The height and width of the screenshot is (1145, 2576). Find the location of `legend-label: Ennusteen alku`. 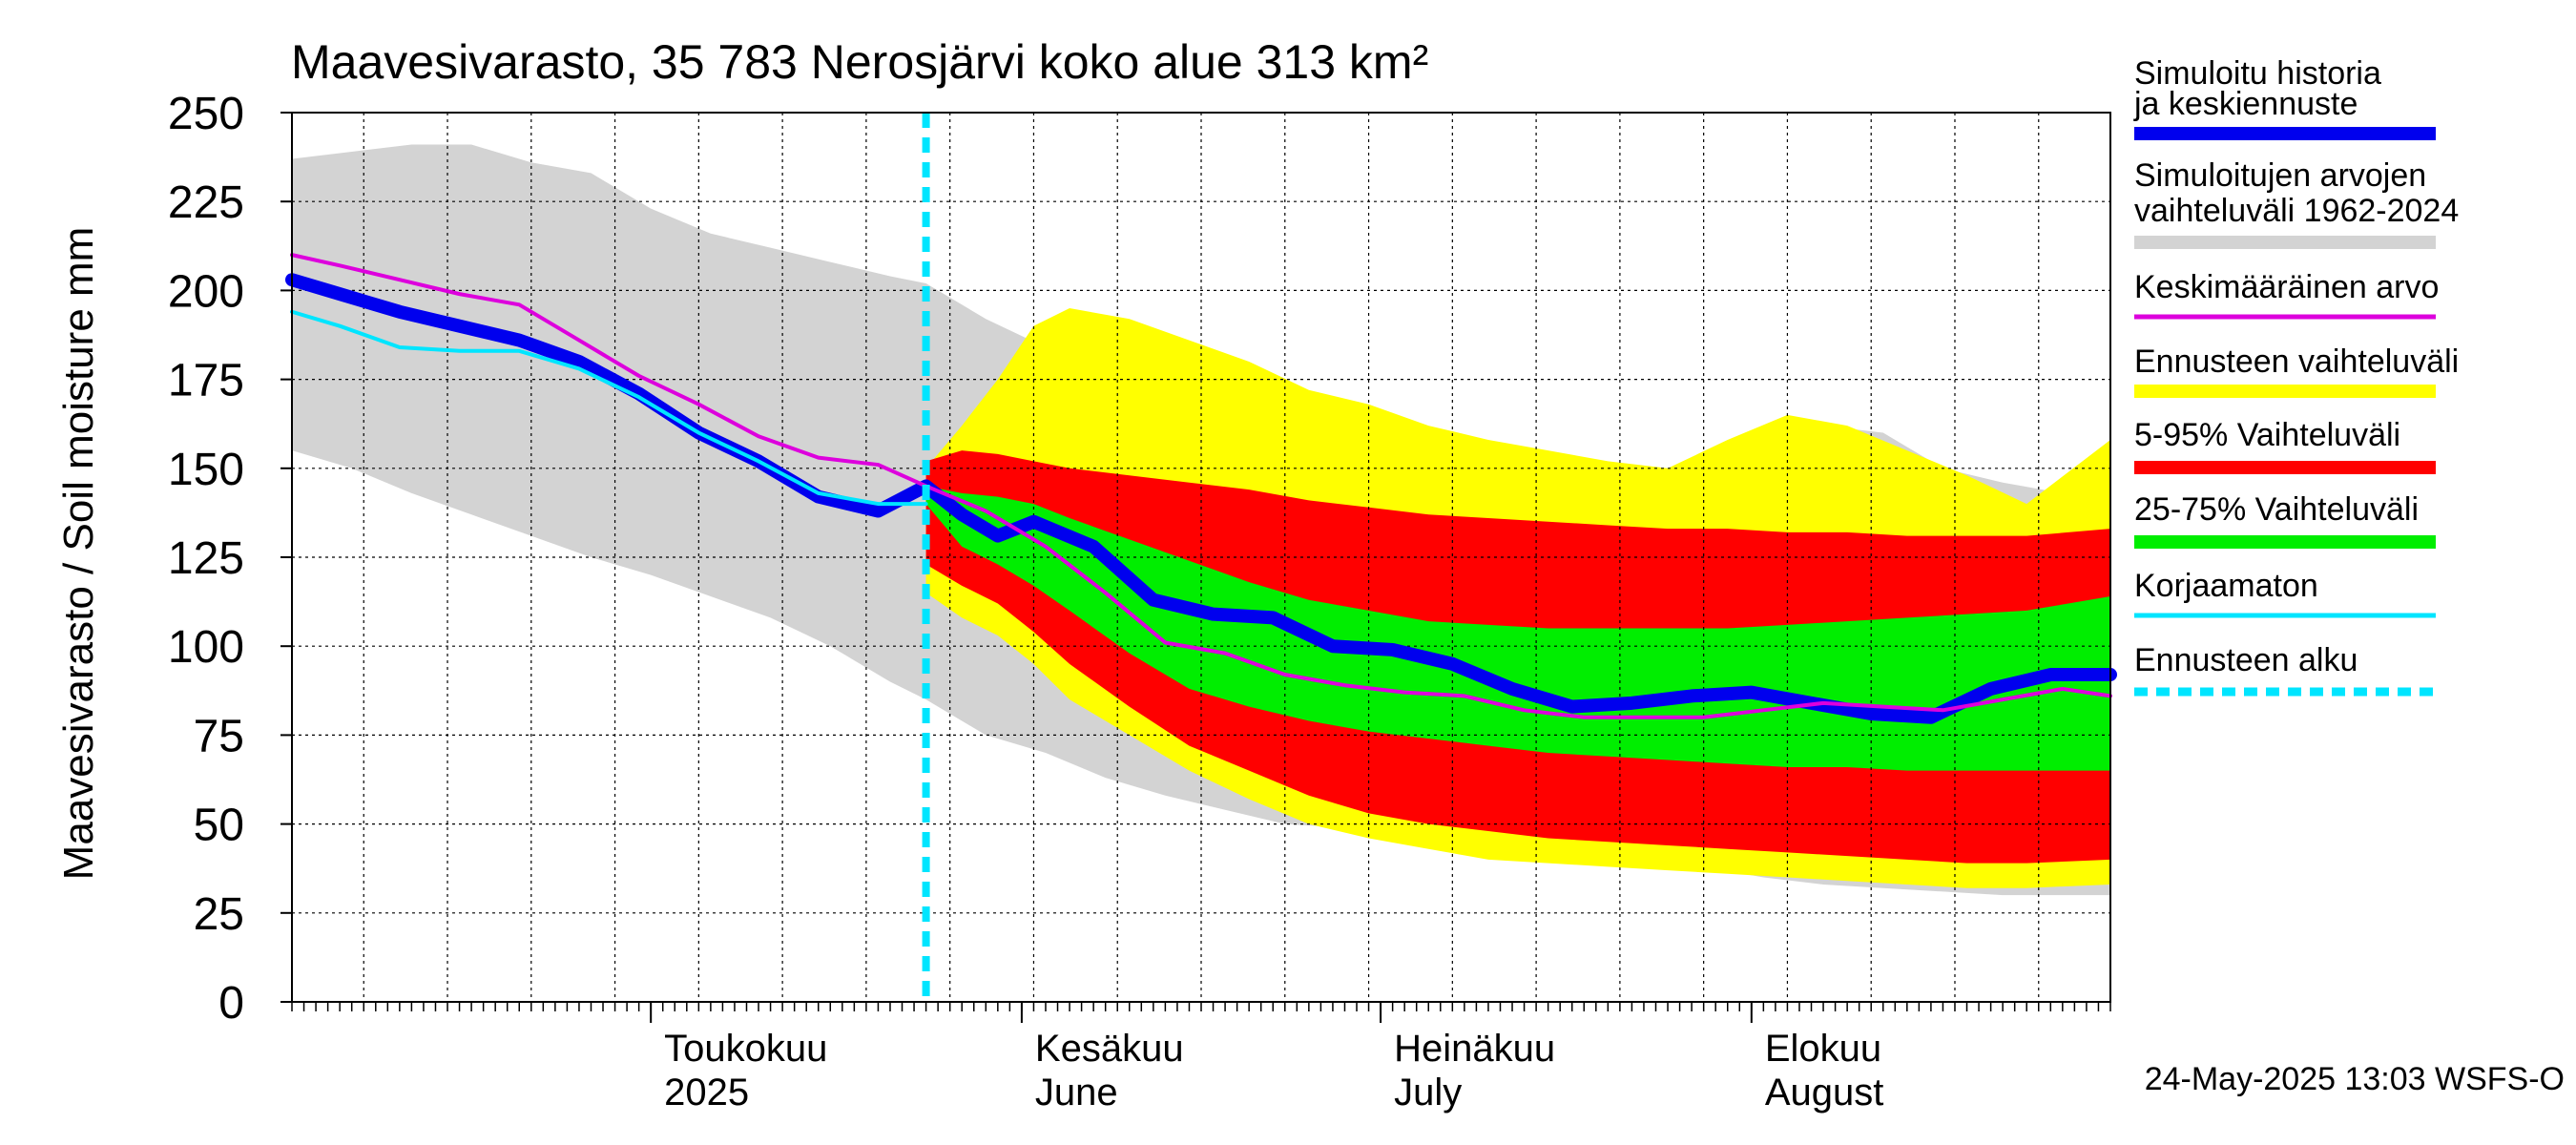

legend-label: Ennusteen alku is located at coordinates (2246, 660).